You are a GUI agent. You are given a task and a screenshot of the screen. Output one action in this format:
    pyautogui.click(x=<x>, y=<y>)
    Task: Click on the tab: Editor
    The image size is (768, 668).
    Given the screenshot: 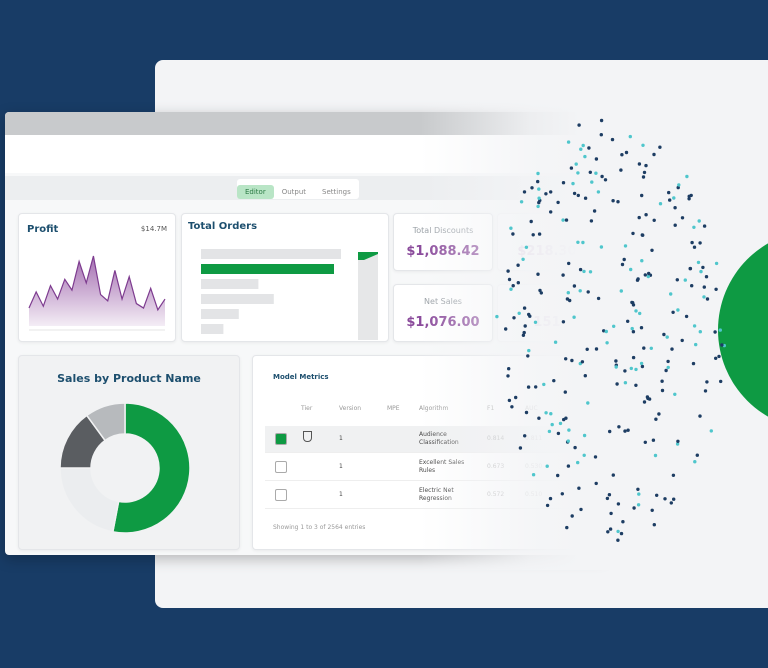 What is the action you would take?
    pyautogui.click(x=255, y=192)
    